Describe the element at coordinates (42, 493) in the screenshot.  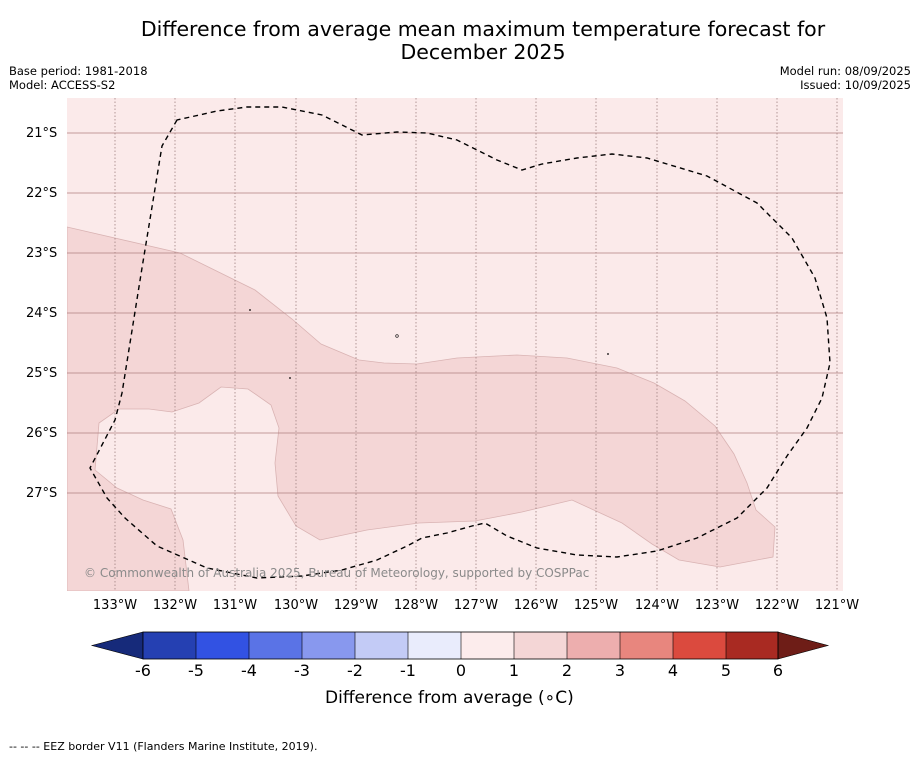
I see `lat-label-27s: 27°S` at that location.